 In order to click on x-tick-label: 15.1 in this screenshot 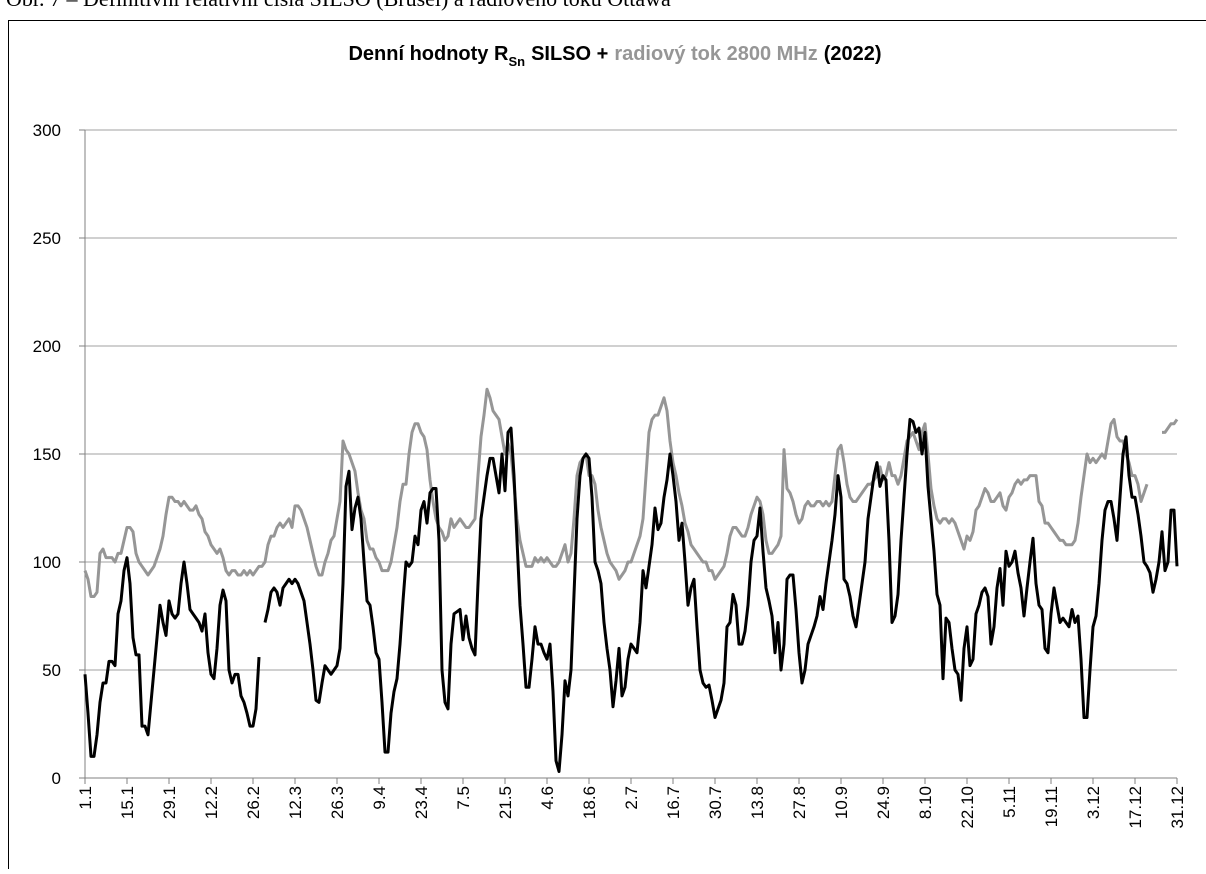, I will do `click(127, 802)`.